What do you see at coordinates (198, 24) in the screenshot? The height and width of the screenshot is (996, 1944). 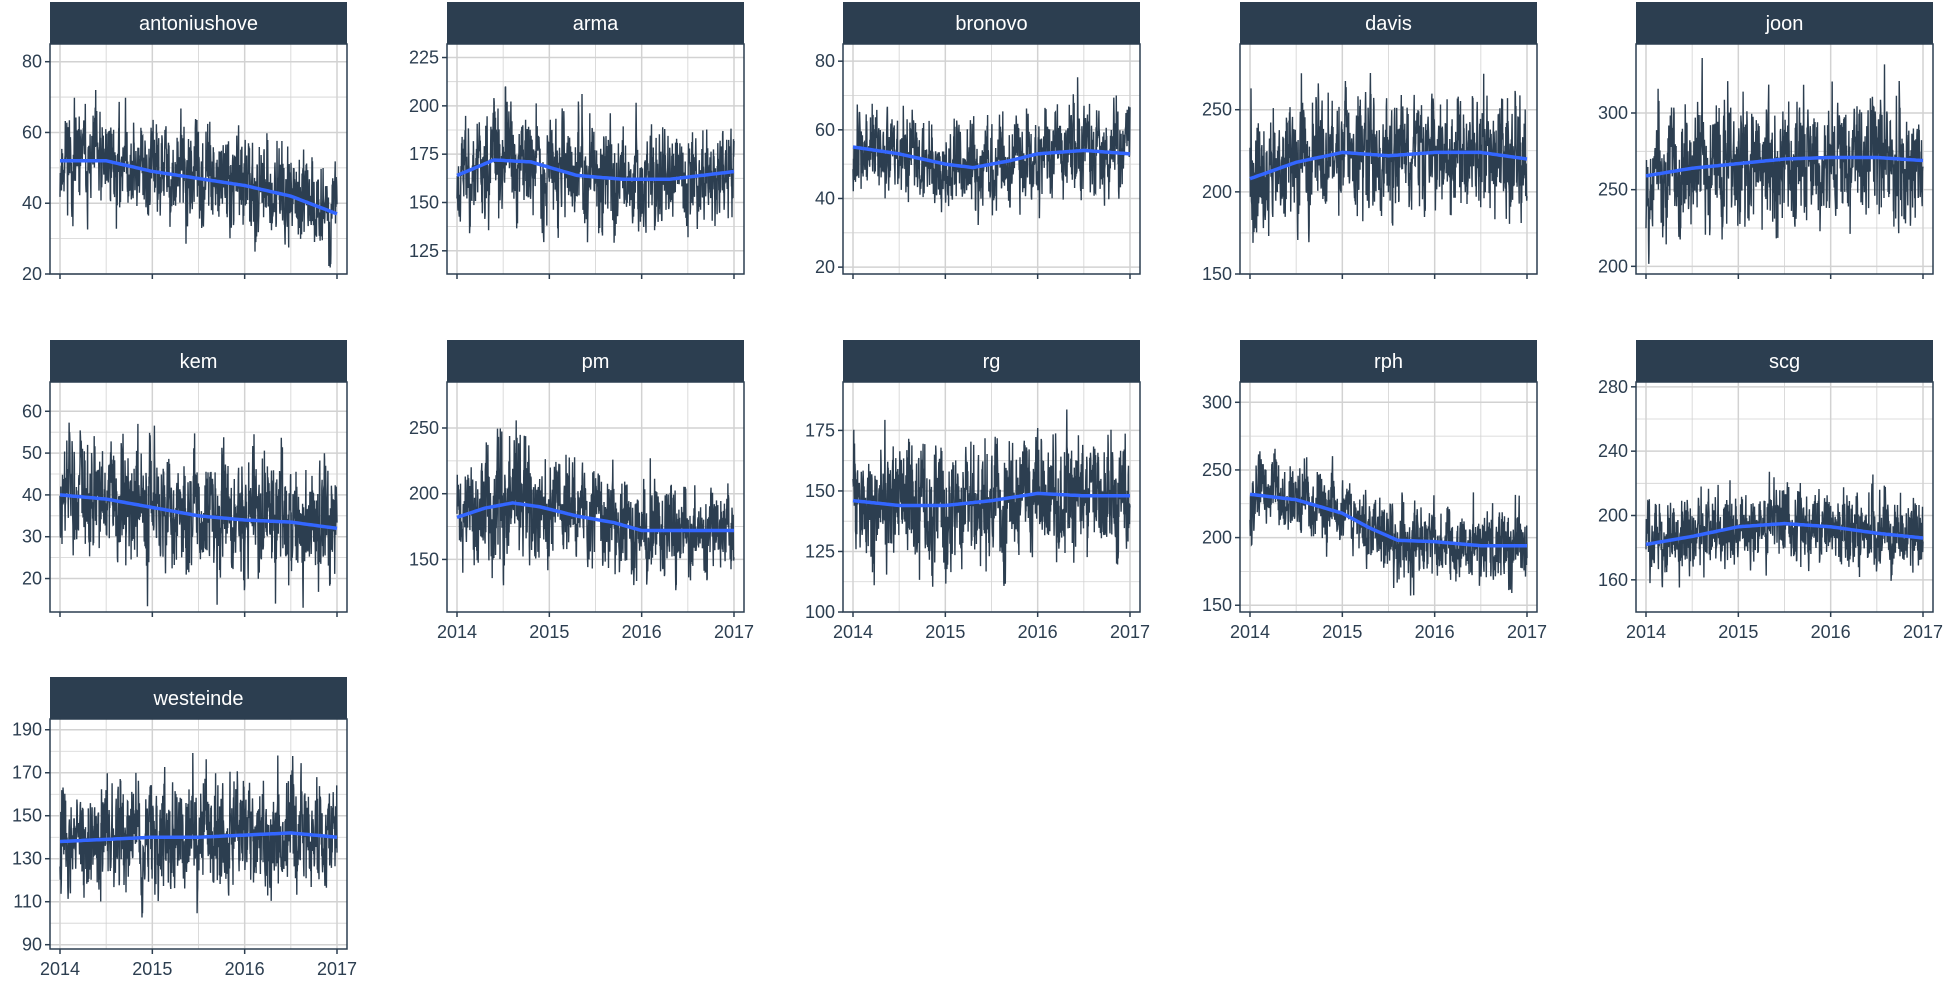 I see `facet-strip-label: antoniushove` at bounding box center [198, 24].